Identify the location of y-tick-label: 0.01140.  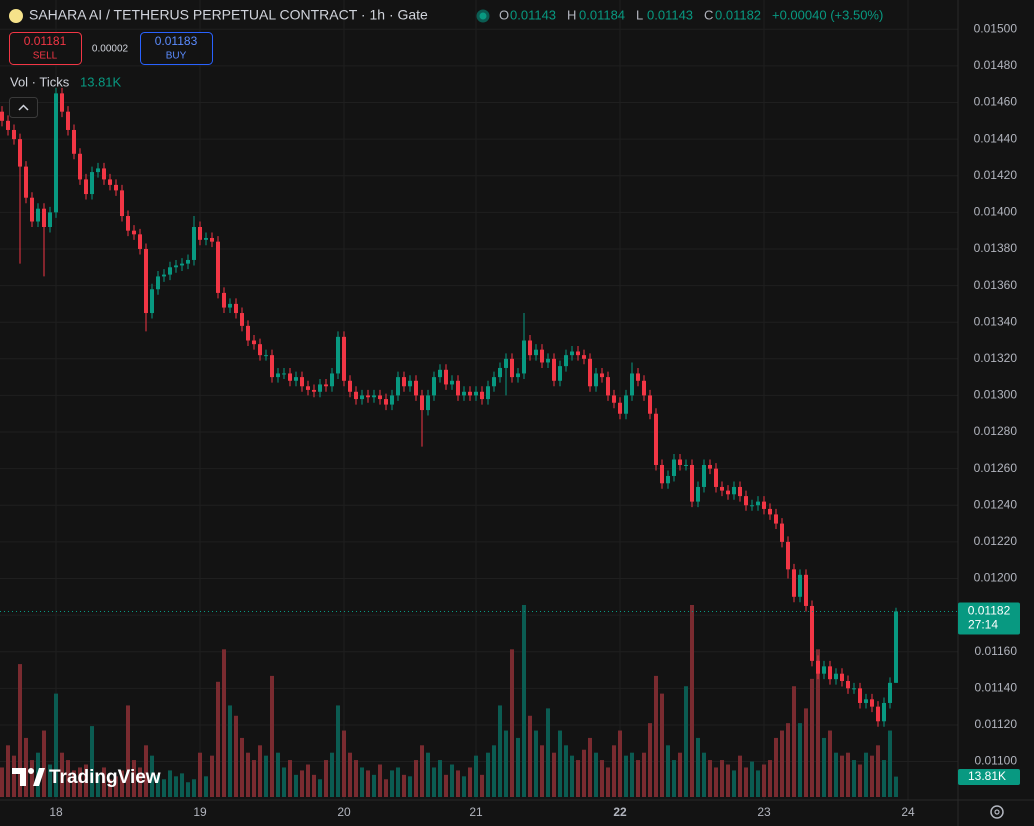
(996, 688).